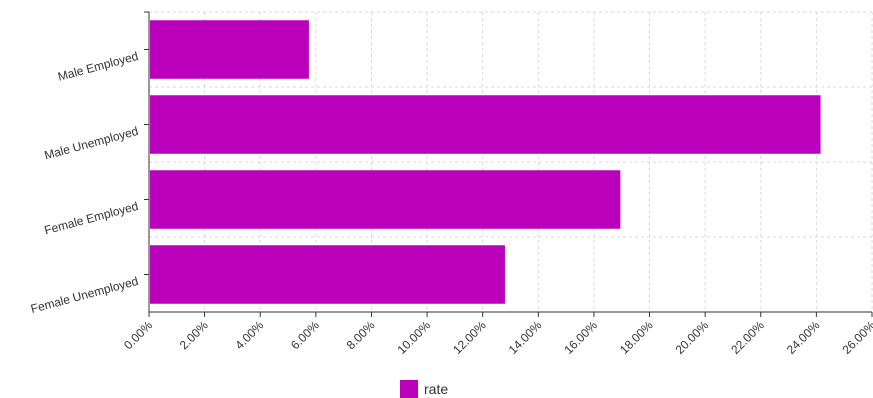 The height and width of the screenshot is (398, 873). I want to click on x-tick-label: 16.00%, so click(580, 337).